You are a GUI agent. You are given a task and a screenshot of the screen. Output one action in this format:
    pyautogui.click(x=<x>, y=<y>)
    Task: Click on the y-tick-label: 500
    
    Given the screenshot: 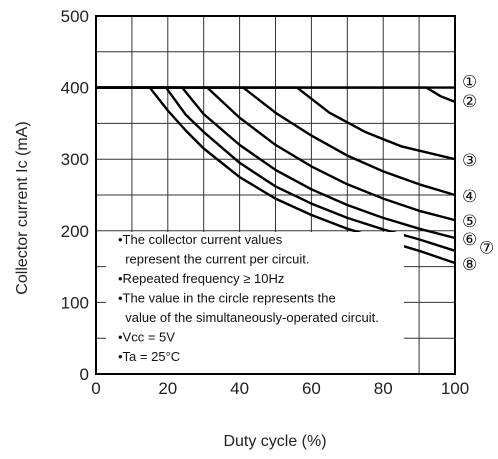 What is the action you would take?
    pyautogui.click(x=75, y=16)
    